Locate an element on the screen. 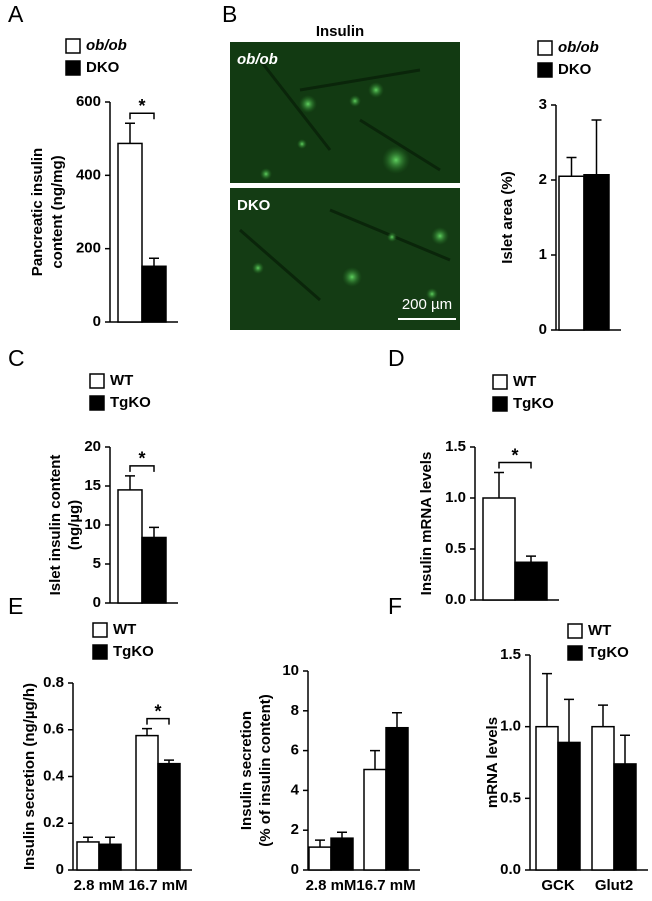 This screenshot has height=901, width=652. y-tick-label: 0.4 is located at coordinates (54, 775).